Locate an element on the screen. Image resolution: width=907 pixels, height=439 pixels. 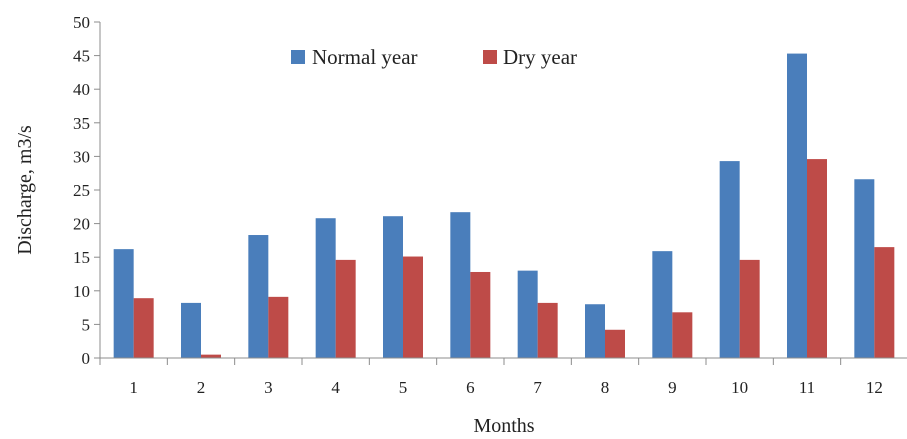
x-tick-label: 12 is located at coordinates (874, 387).